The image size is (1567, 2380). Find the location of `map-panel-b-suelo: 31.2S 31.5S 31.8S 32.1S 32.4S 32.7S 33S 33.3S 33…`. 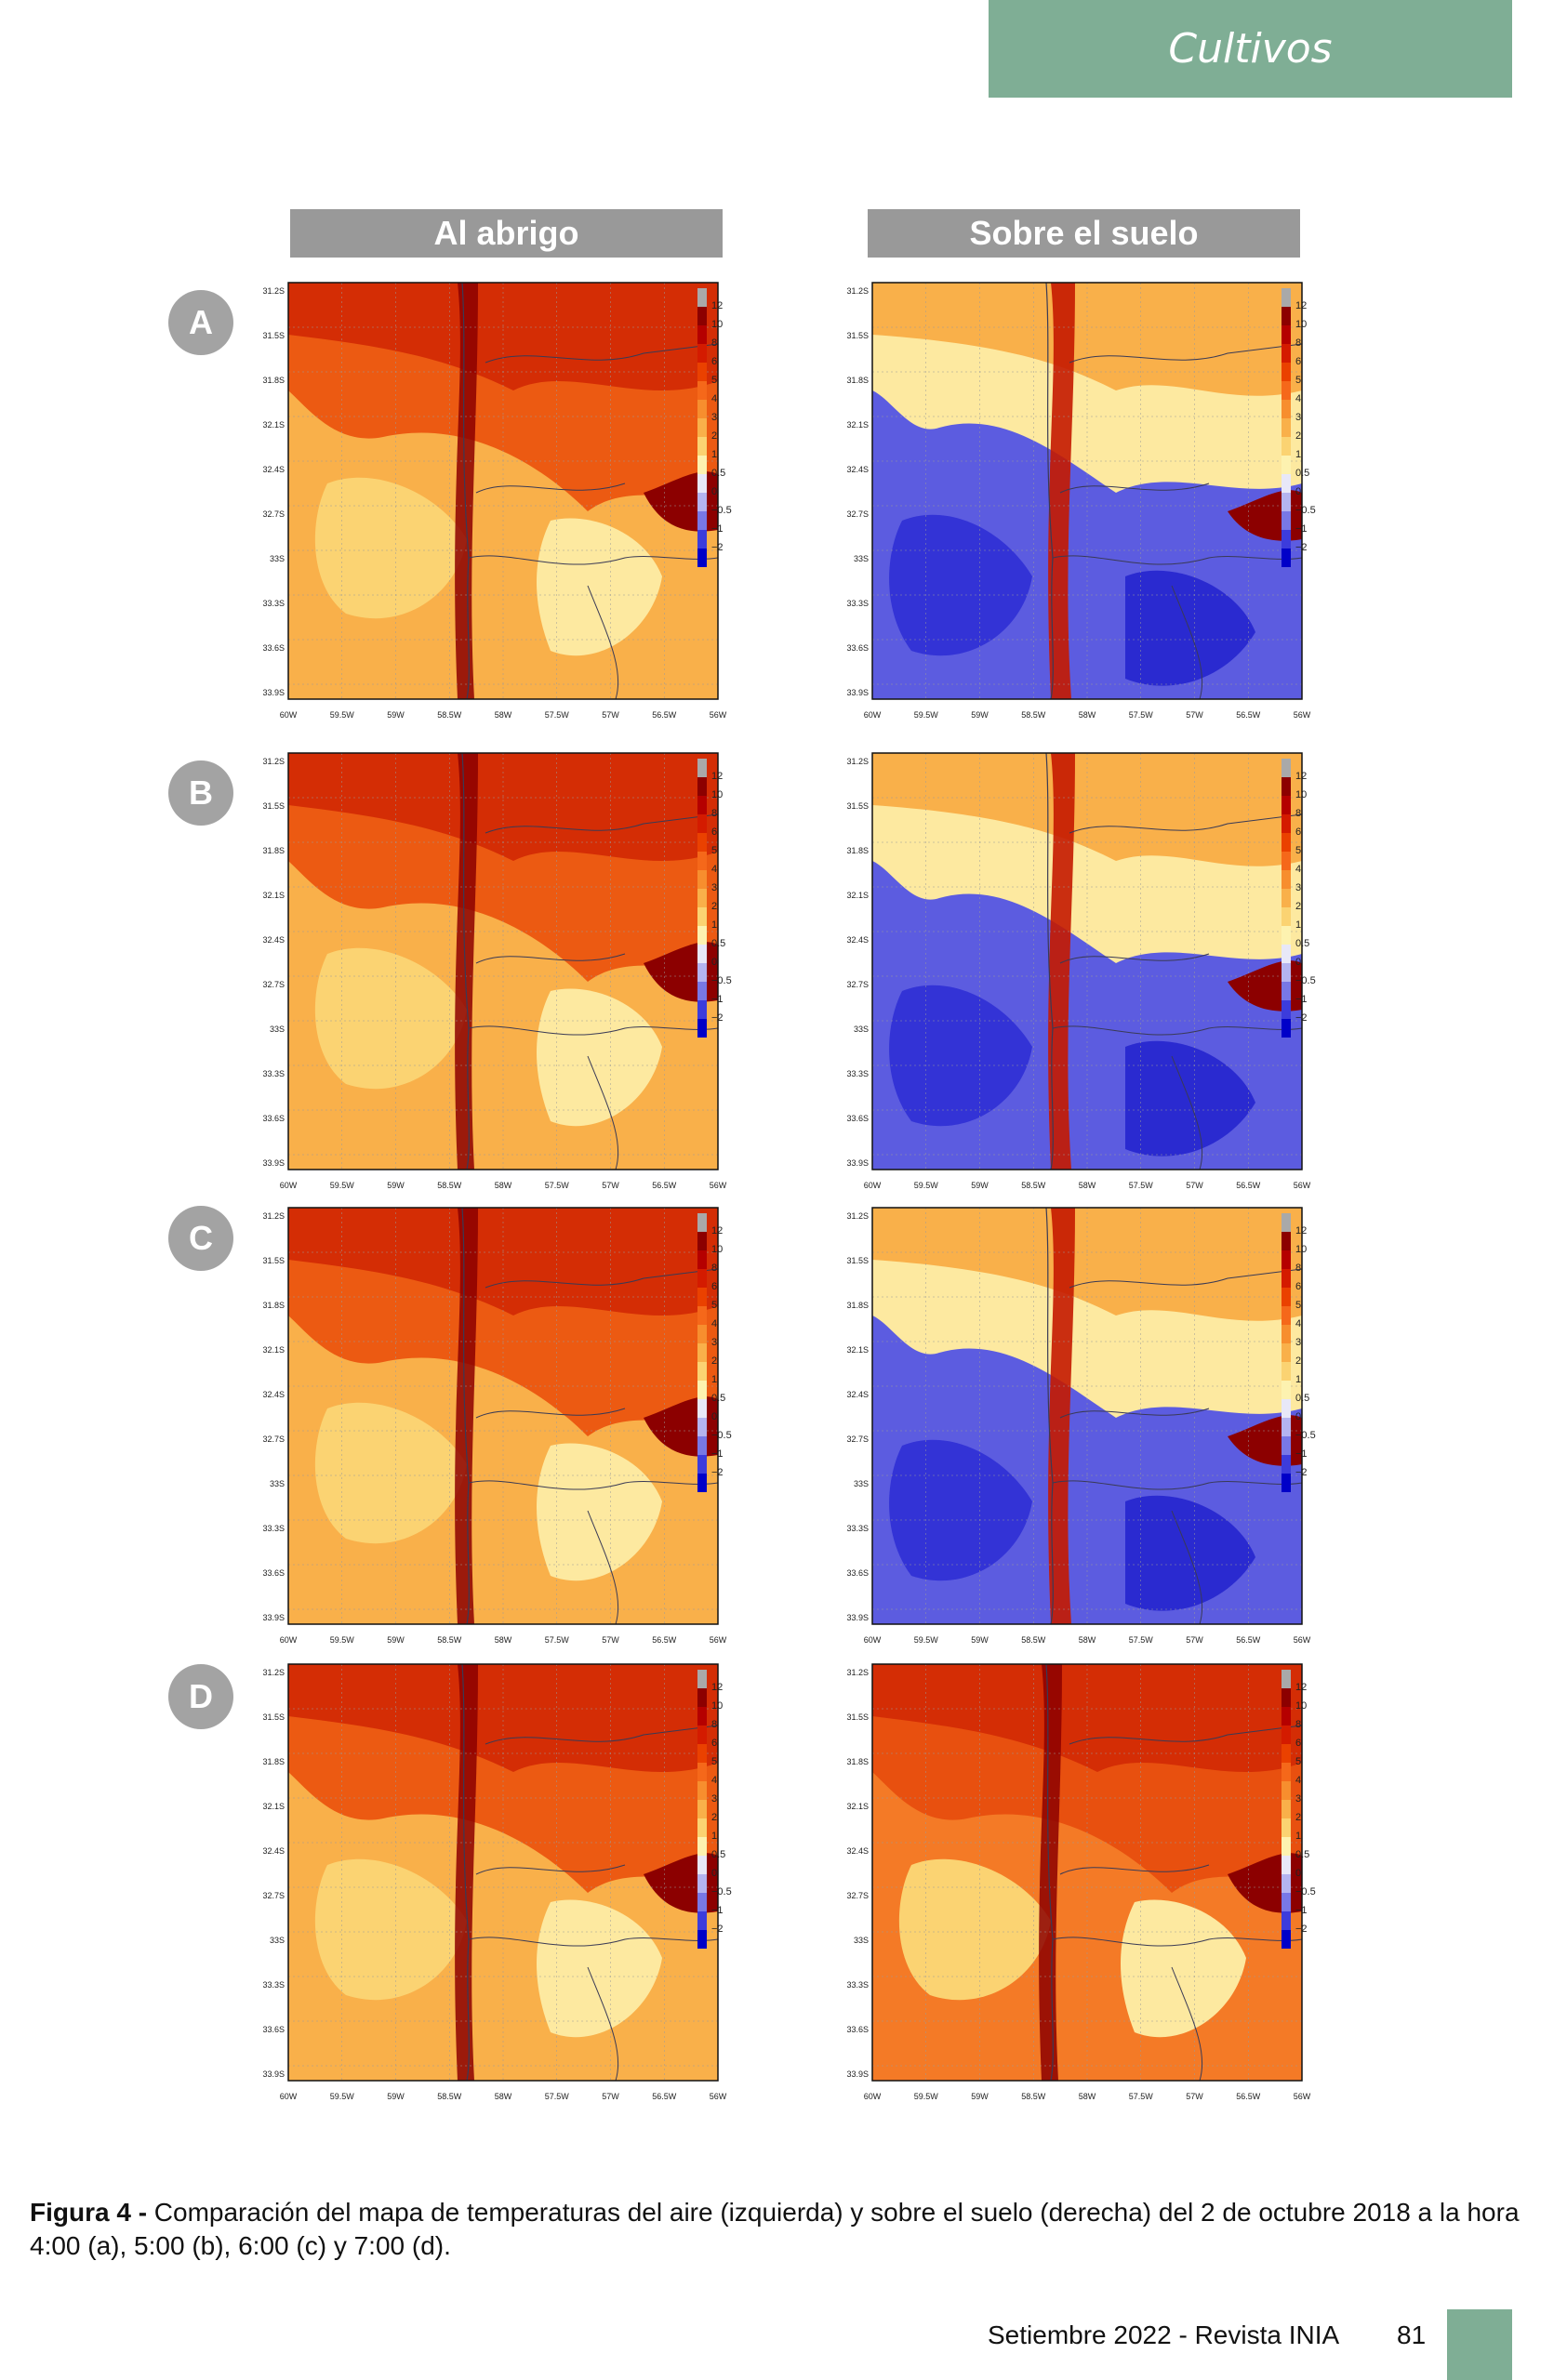

map-panel-b-suelo: 31.2S 31.5S 31.8S 32.1S 32.4S 32.7S 33S 33.3S 33… is located at coordinates (1106, 971).